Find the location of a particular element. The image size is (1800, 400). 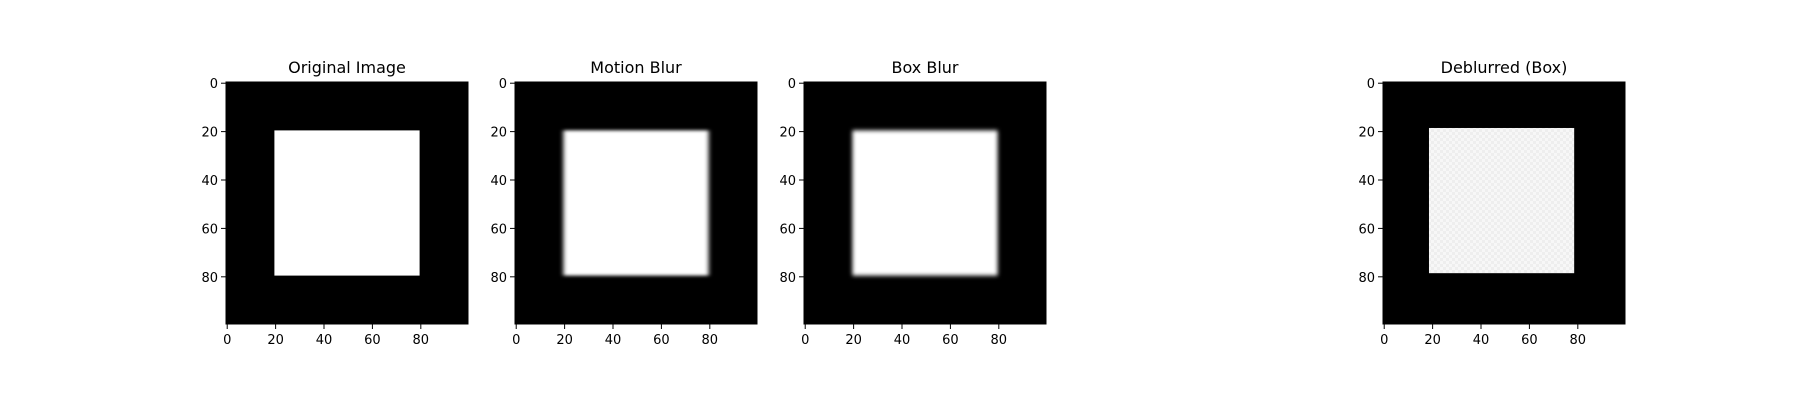

panel-3: Box Blur 0 20 40 60 80 0 20 40 60 80 is located at coordinates (913, 203).